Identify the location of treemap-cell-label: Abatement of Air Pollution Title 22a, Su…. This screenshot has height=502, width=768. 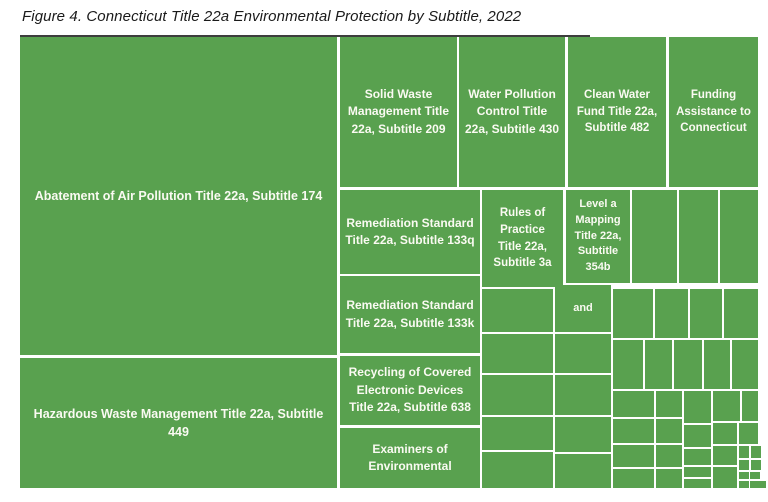
(178, 195).